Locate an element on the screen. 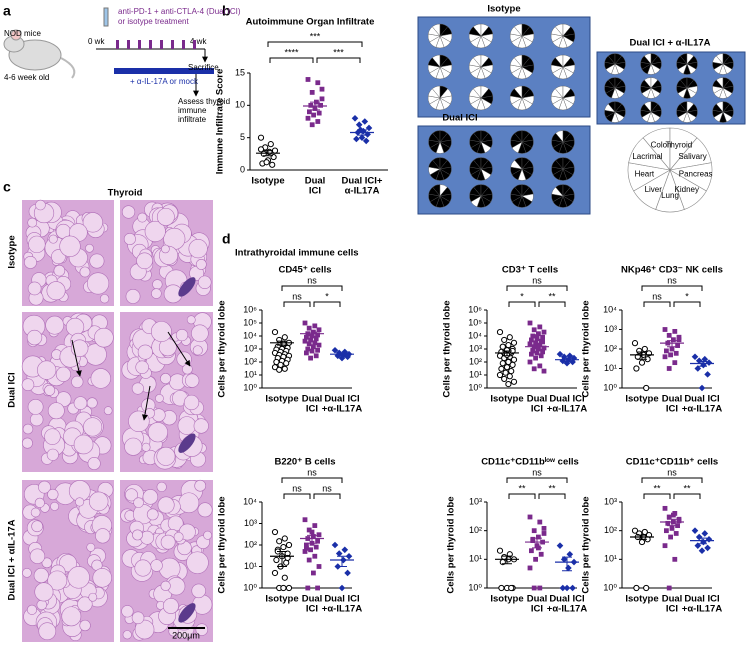  chart-title: CD11c⁺CD11b⁺ cells is located at coordinates (672, 462).